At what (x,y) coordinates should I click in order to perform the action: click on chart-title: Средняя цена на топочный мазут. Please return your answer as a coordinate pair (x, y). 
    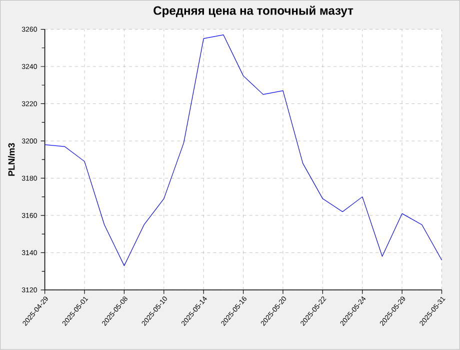
    Looking at the image, I should click on (254, 12).